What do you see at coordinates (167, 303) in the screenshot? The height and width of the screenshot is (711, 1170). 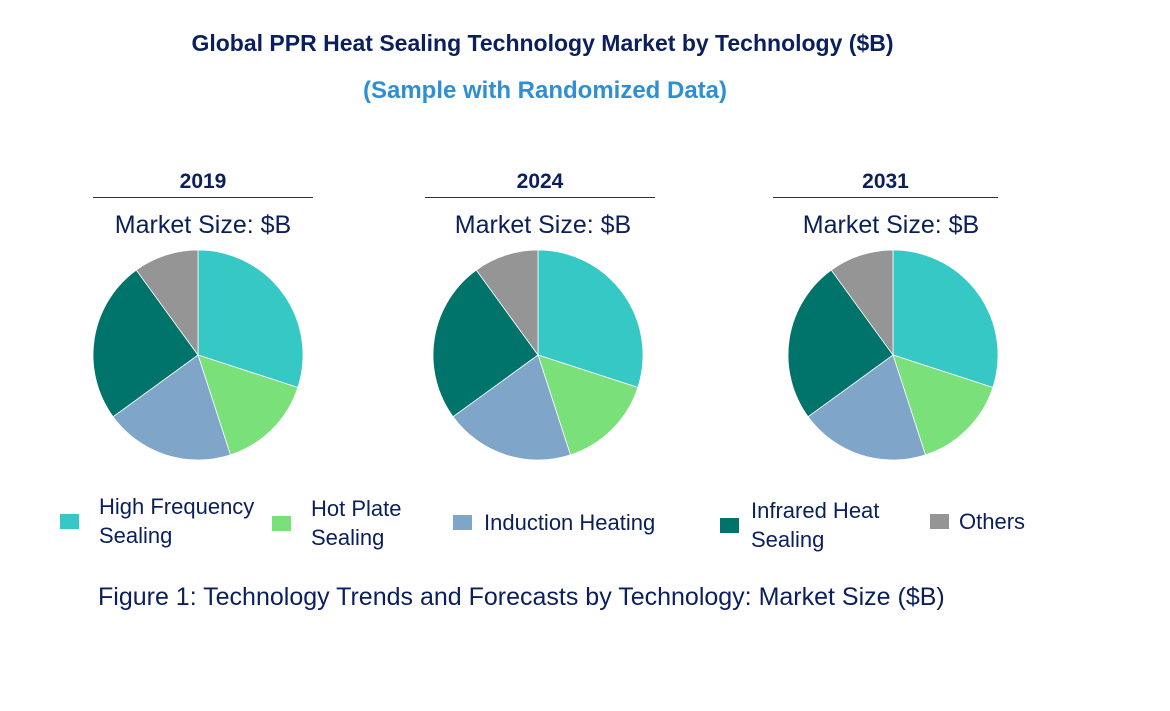 I see `pie-slice-2019-others` at bounding box center [167, 303].